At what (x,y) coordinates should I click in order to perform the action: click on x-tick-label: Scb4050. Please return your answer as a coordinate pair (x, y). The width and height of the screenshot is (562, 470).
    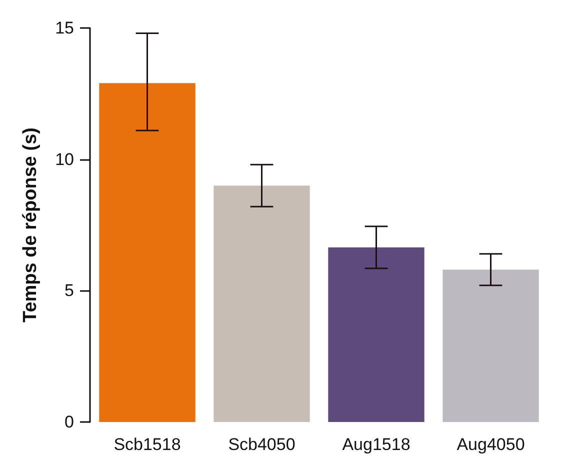
    Looking at the image, I should click on (262, 444).